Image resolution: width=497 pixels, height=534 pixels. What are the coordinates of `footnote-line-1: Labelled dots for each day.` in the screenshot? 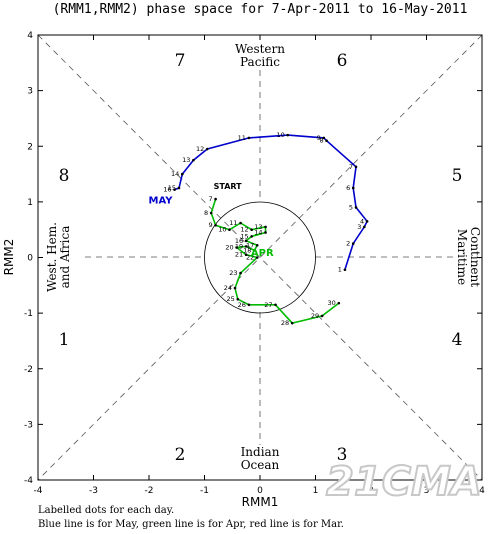 It's located at (106, 510).